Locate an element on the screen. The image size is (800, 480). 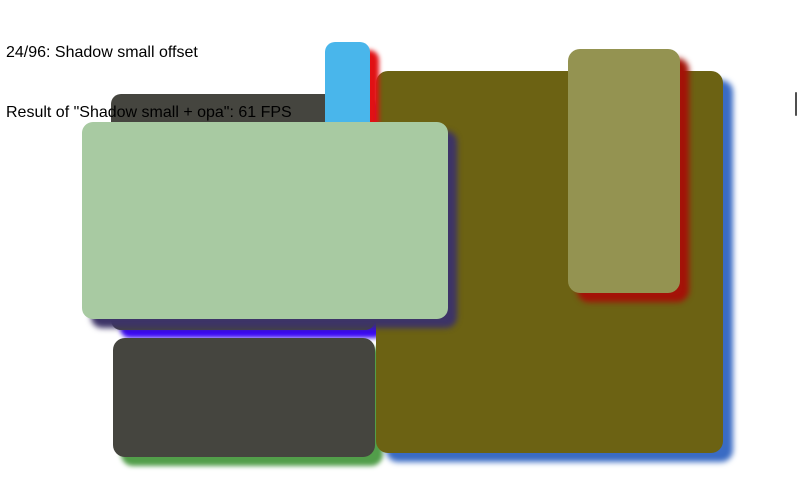
rect-light-olive is located at coordinates (624, 171).